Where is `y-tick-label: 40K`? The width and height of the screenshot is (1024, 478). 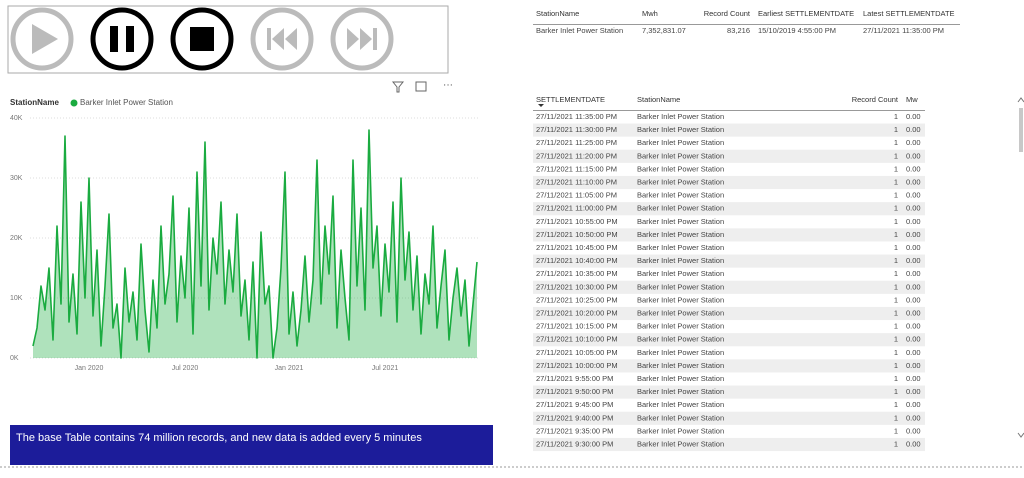
y-tick-label: 40K is located at coordinates (16, 118).